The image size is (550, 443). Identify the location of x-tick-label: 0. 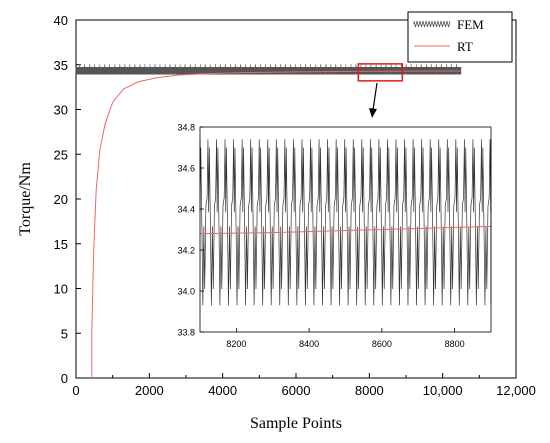
(75, 390).